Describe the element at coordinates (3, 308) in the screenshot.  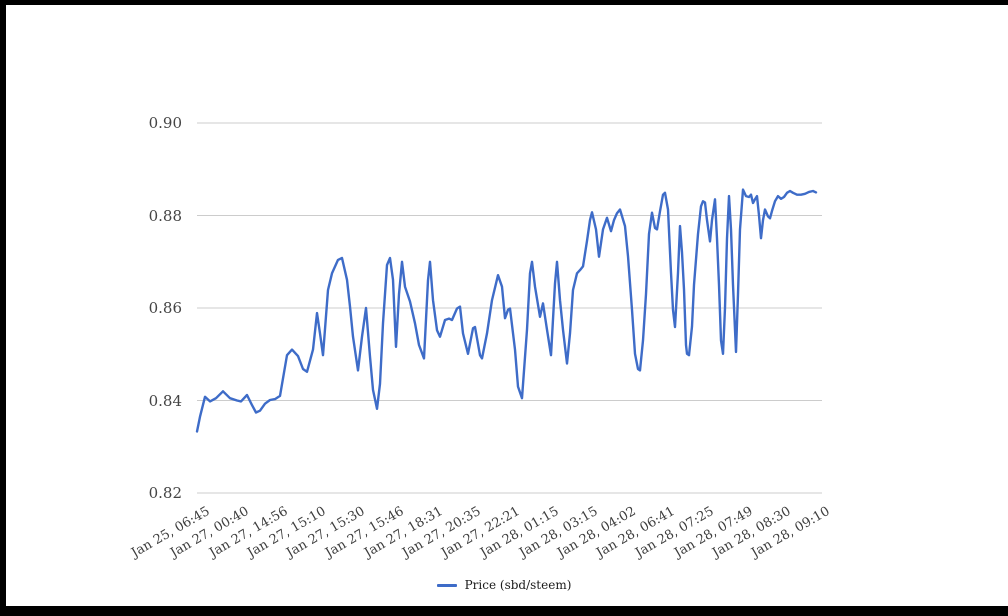
I see `screenshot-border-left` at that location.